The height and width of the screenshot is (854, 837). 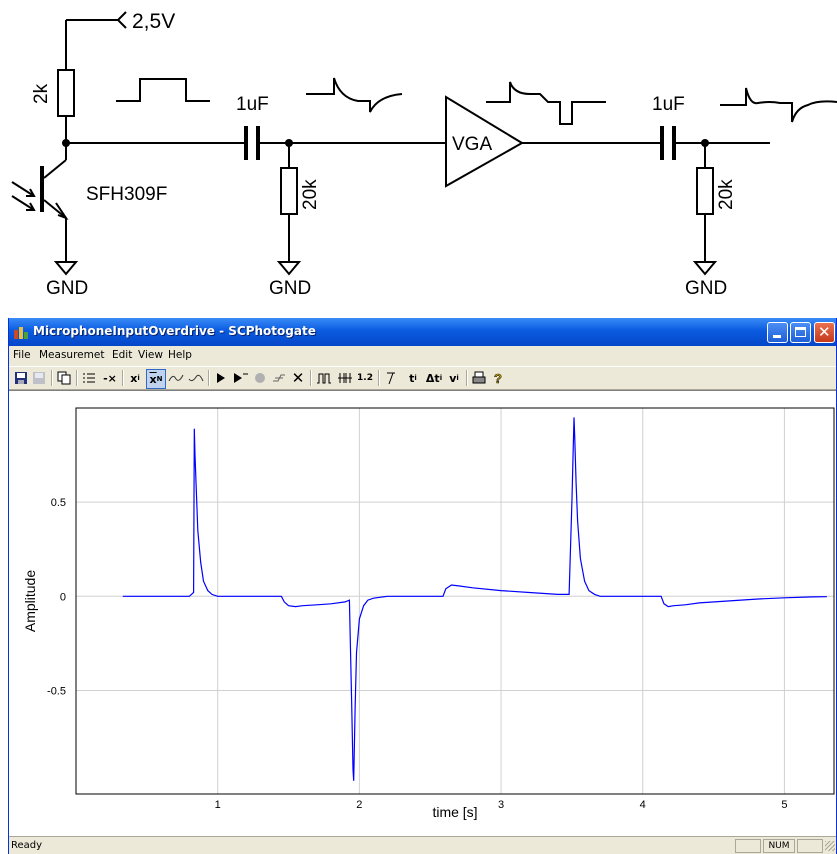 What do you see at coordinates (63, 597) in the screenshot?
I see `y-tick-label: 0` at bounding box center [63, 597].